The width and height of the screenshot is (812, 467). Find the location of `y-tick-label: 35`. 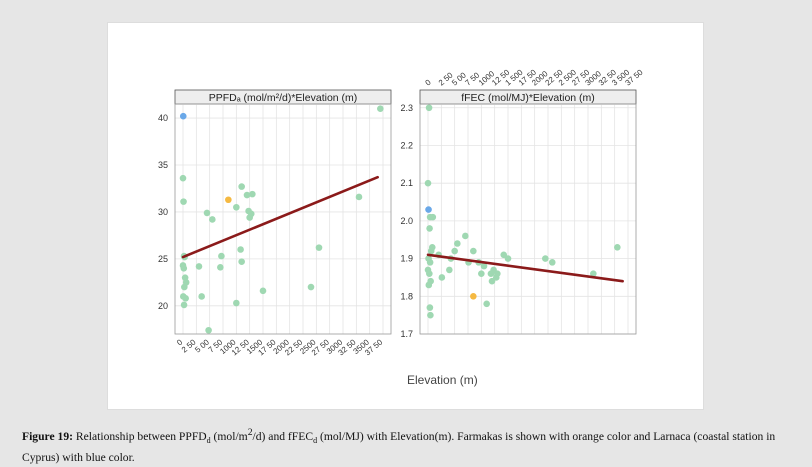

y-tick-label: 35 is located at coordinates (163, 165).